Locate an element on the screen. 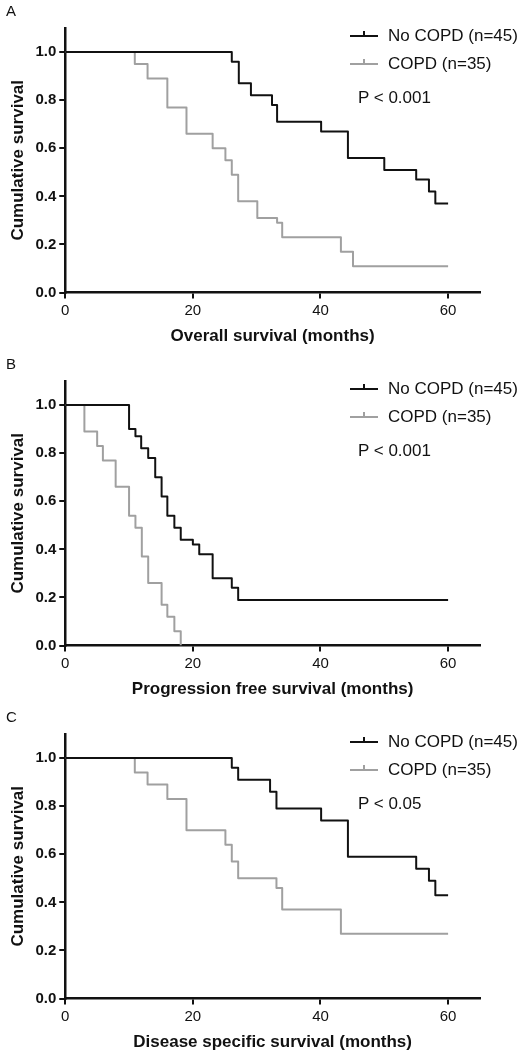  text: A is located at coordinates (11, 11).